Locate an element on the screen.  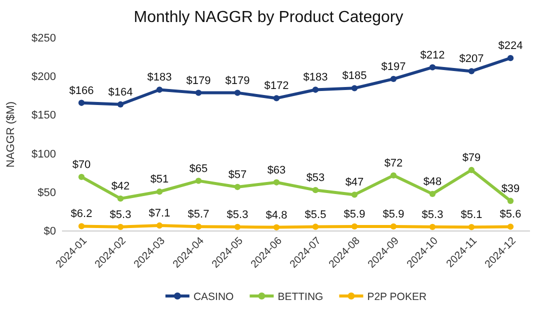
data-label: $65 is located at coordinates (198, 168).